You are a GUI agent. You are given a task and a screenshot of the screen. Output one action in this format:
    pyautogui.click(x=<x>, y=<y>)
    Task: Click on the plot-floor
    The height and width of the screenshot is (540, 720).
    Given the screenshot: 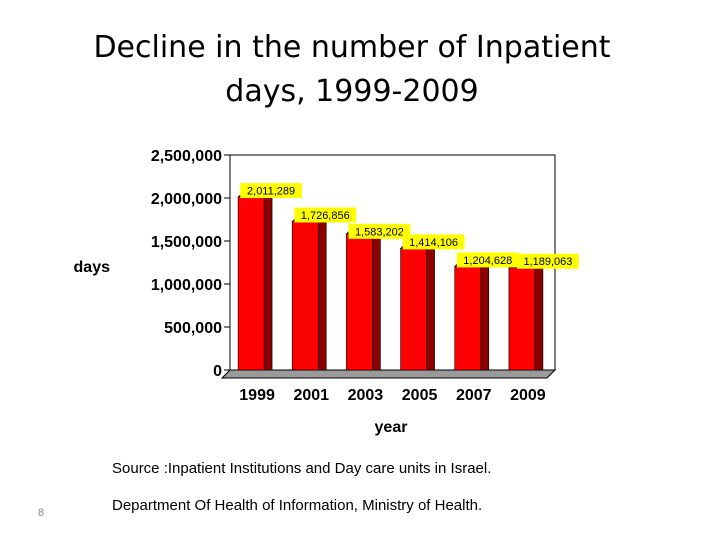 What is the action you would take?
    pyautogui.click(x=388, y=374)
    